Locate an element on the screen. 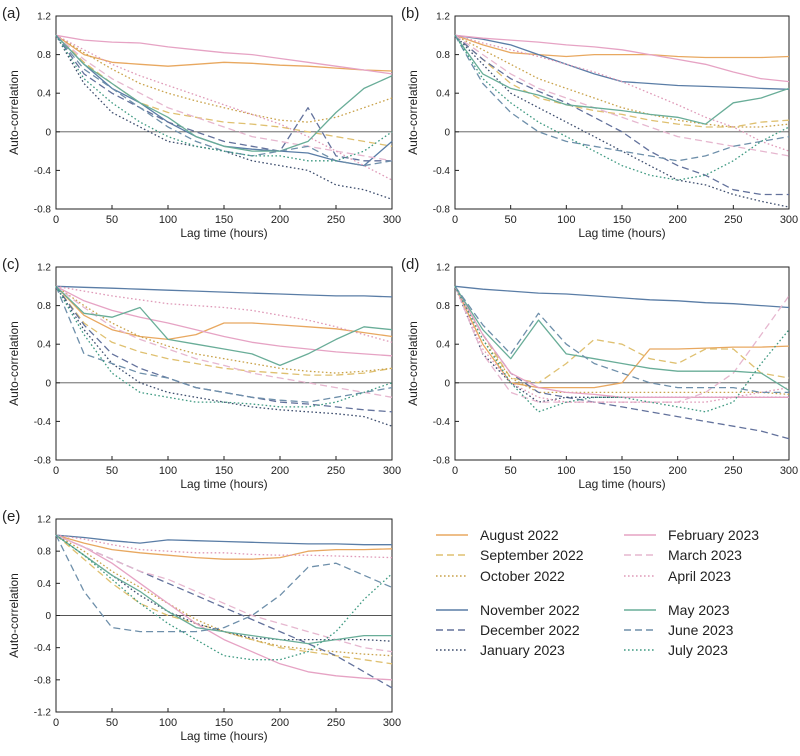 The height and width of the screenshot is (756, 800). panel-label: (e) is located at coordinates (11, 516).